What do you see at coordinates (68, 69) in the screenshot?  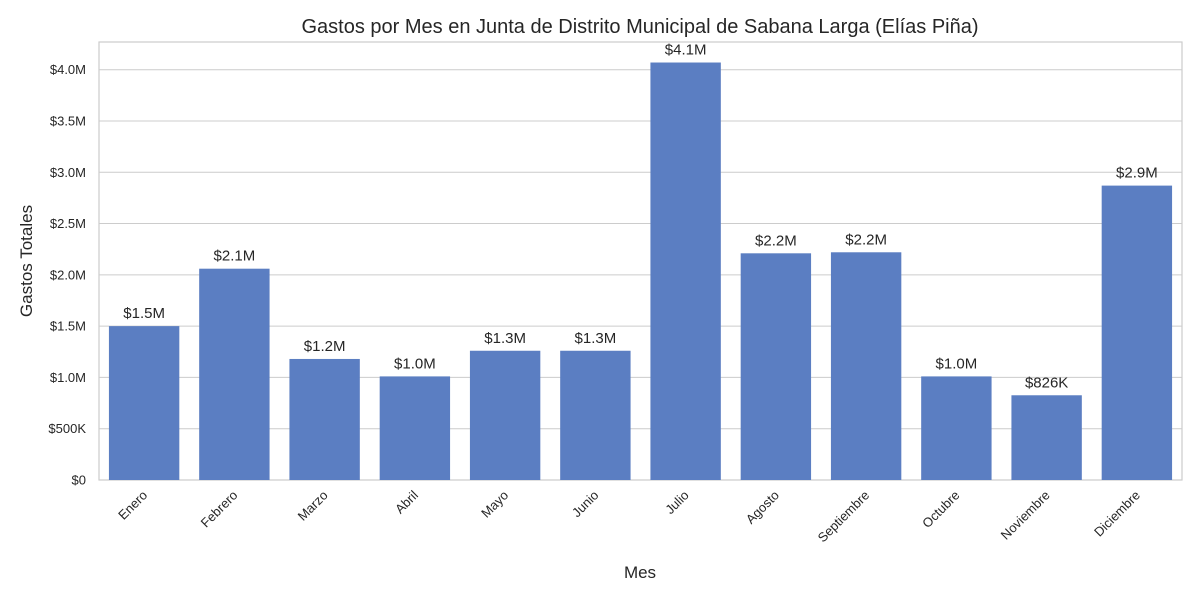 I see `y-tick-label: $4.0M` at bounding box center [68, 69].